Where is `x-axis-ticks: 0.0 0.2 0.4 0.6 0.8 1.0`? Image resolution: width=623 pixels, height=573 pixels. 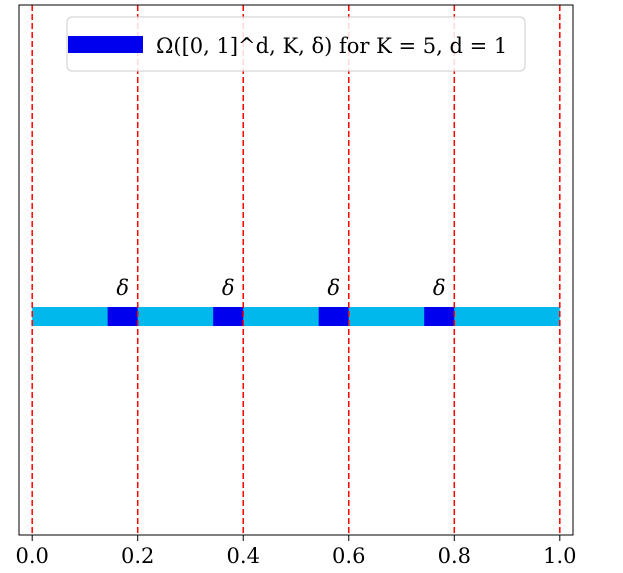
x-axis-ticks: 0.0 0.2 0.4 0.6 0.8 1.0 is located at coordinates (296, 551).